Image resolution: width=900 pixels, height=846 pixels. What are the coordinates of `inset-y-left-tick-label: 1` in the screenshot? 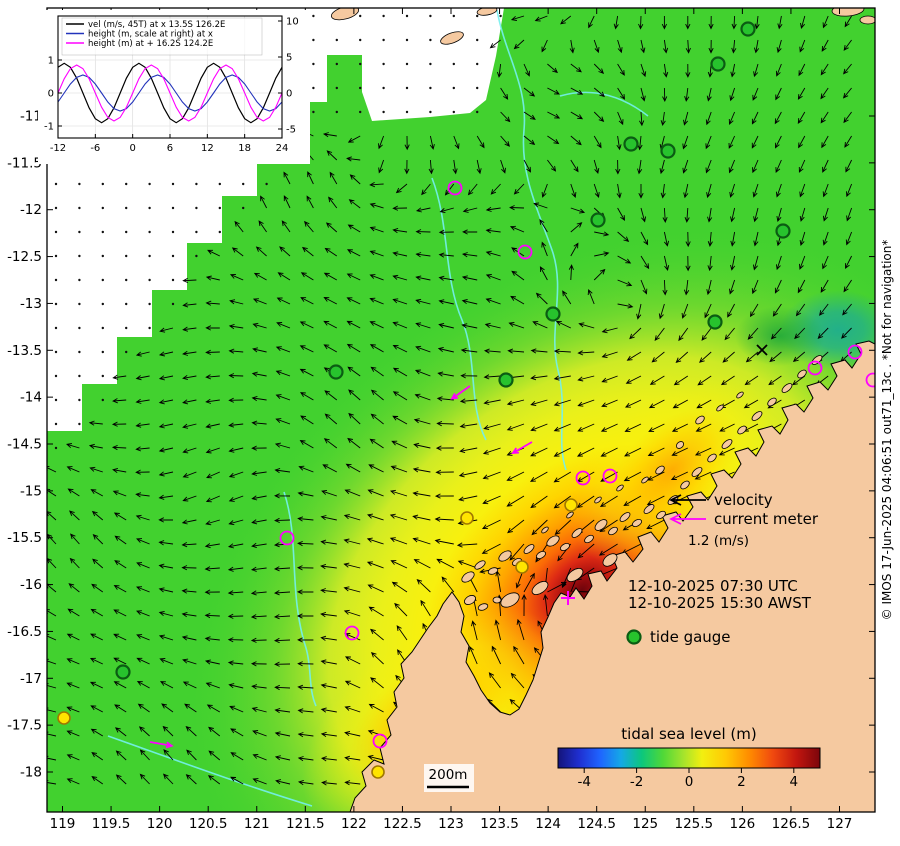 It's located at (51, 61).